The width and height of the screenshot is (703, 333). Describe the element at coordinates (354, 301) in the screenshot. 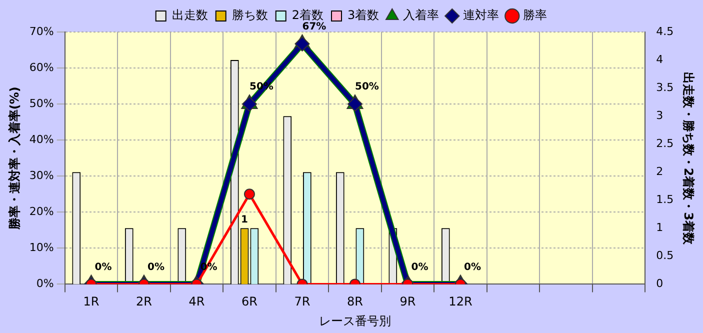

I see `x-tick-label: 8R` at that location.